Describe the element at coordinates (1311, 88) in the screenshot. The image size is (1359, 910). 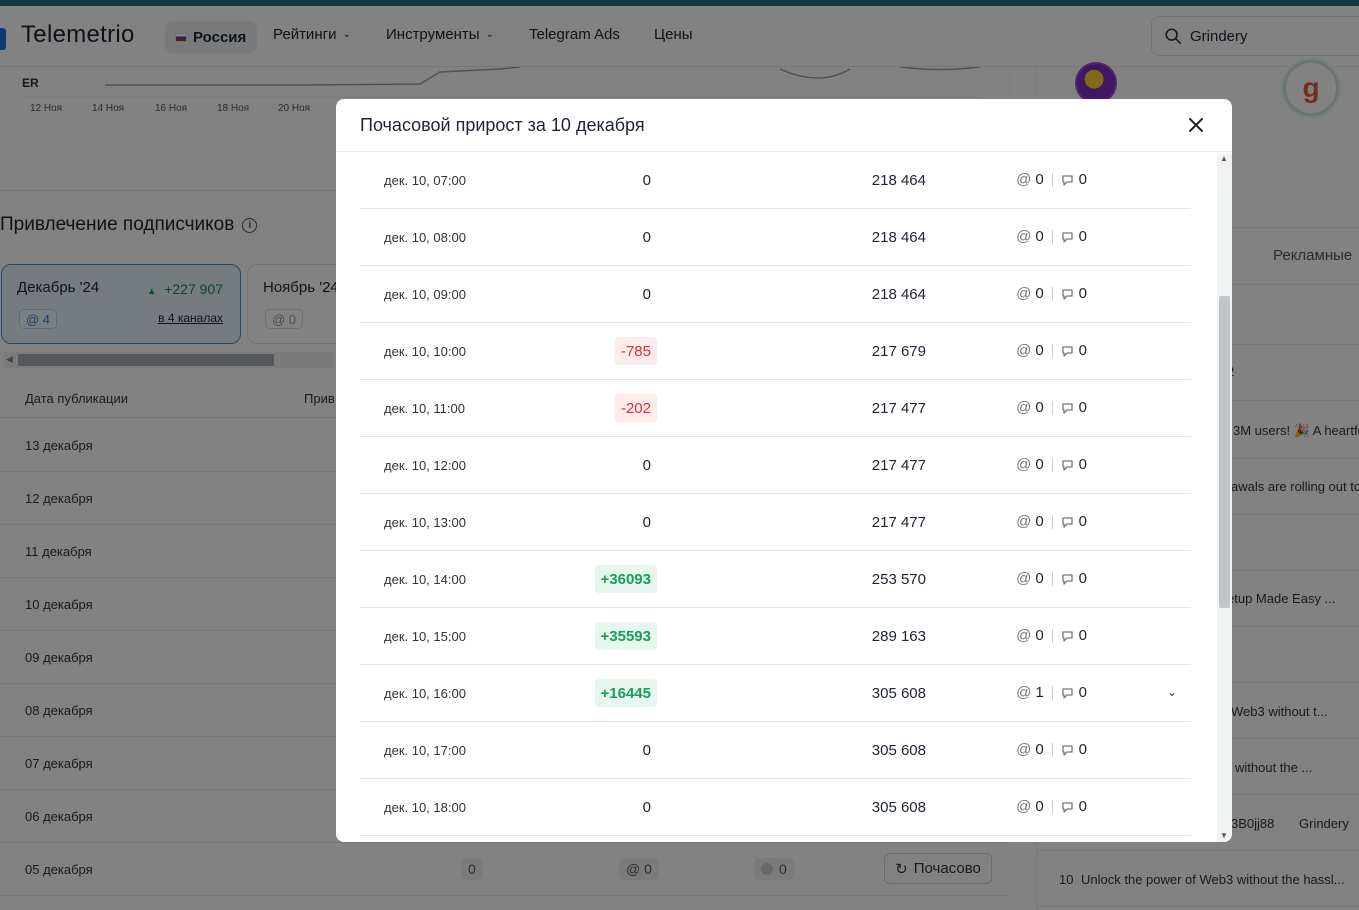
I see `channel-avatar: g` at that location.